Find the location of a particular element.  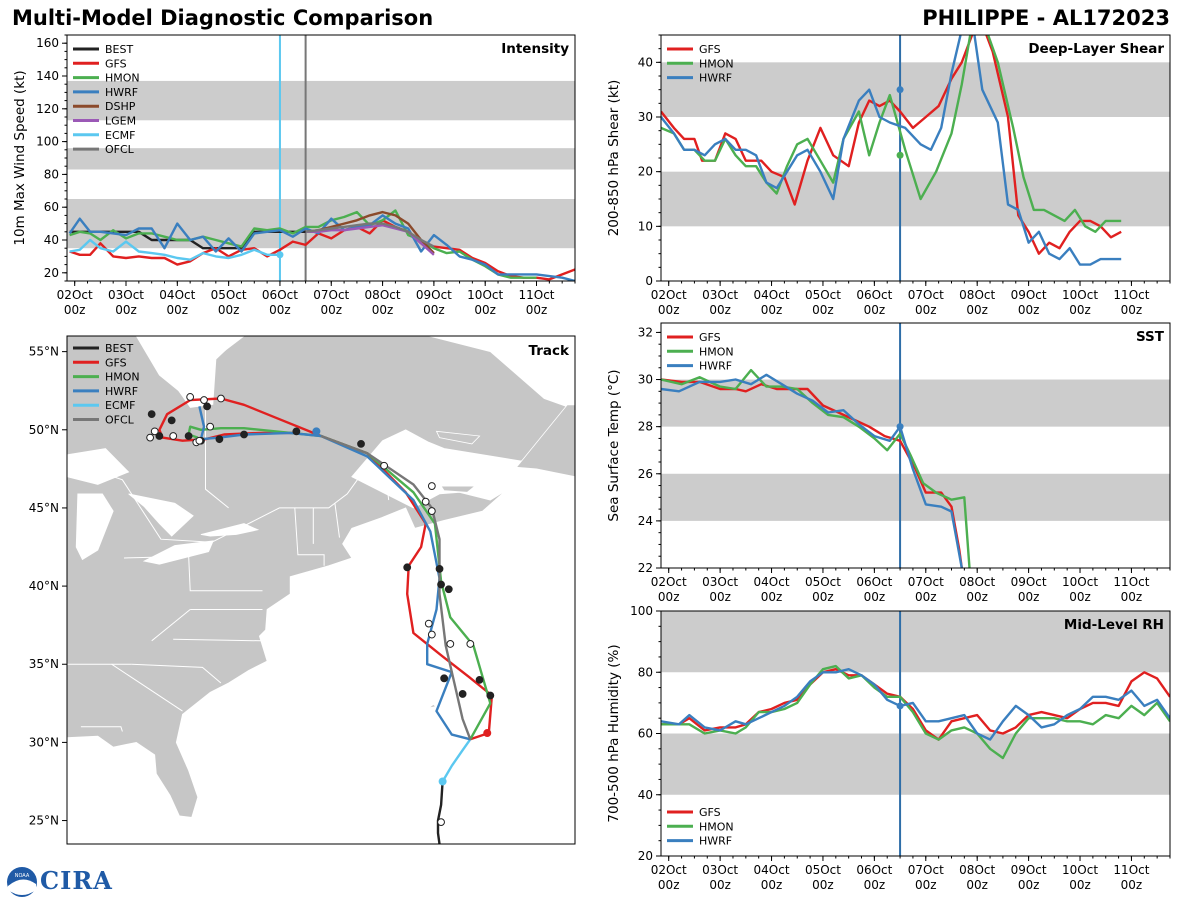

shear-xtick-day: 10Oct is located at coordinates (1080, 295).